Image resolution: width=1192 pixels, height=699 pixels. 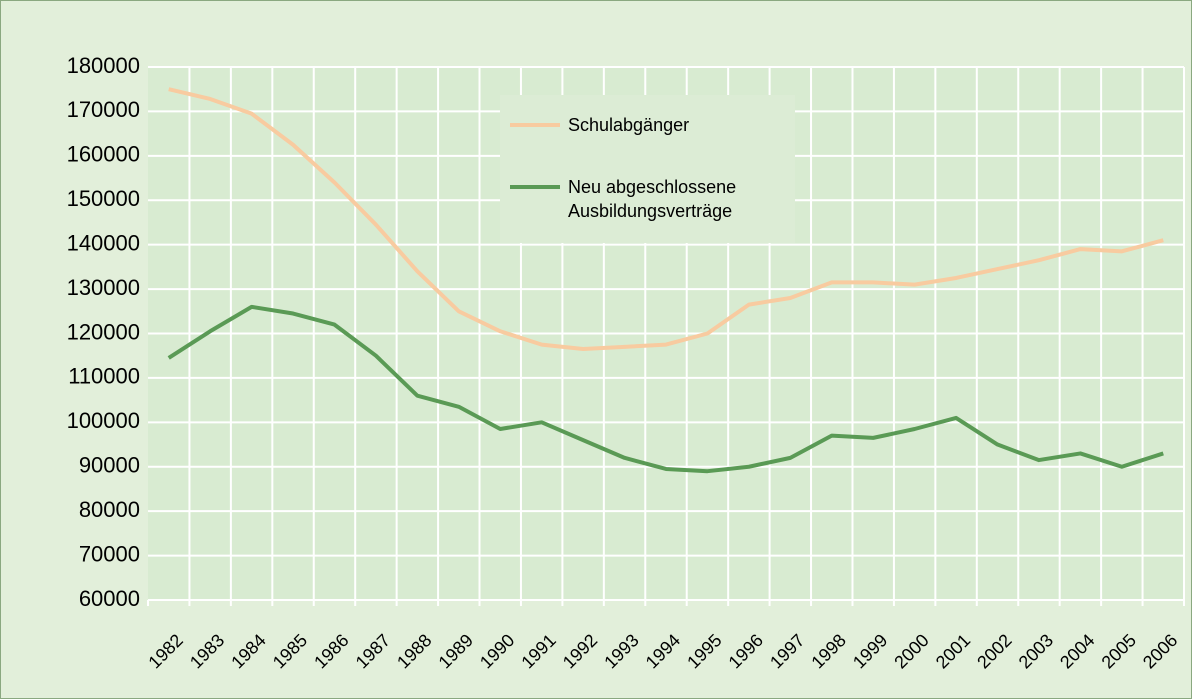 I want to click on y-tick-label: 70000, so click(x=109, y=553).